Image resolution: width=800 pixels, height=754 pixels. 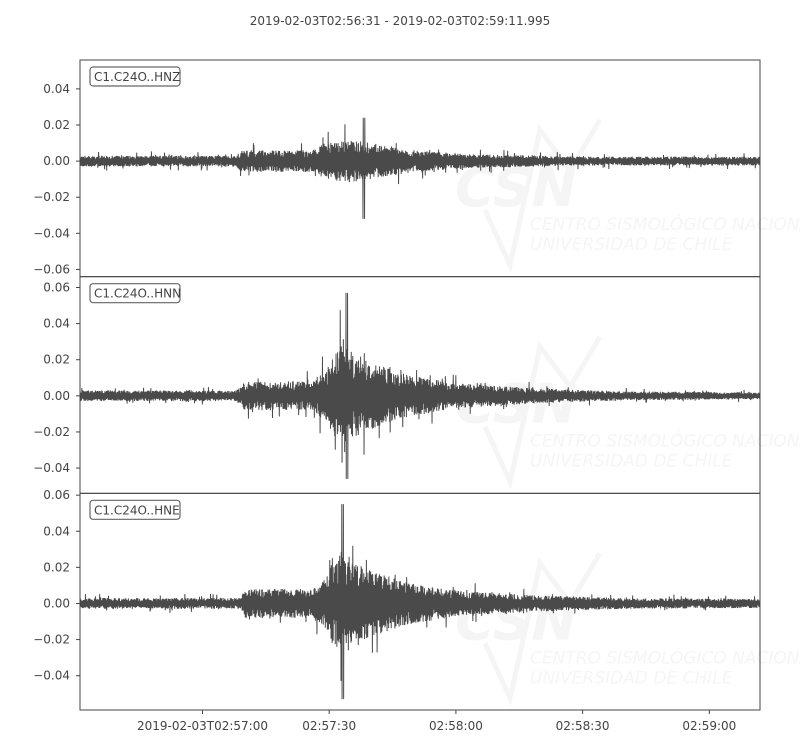 What do you see at coordinates (51, 269) in the screenshot?
I see `y-tick-label: −0.06` at bounding box center [51, 269].